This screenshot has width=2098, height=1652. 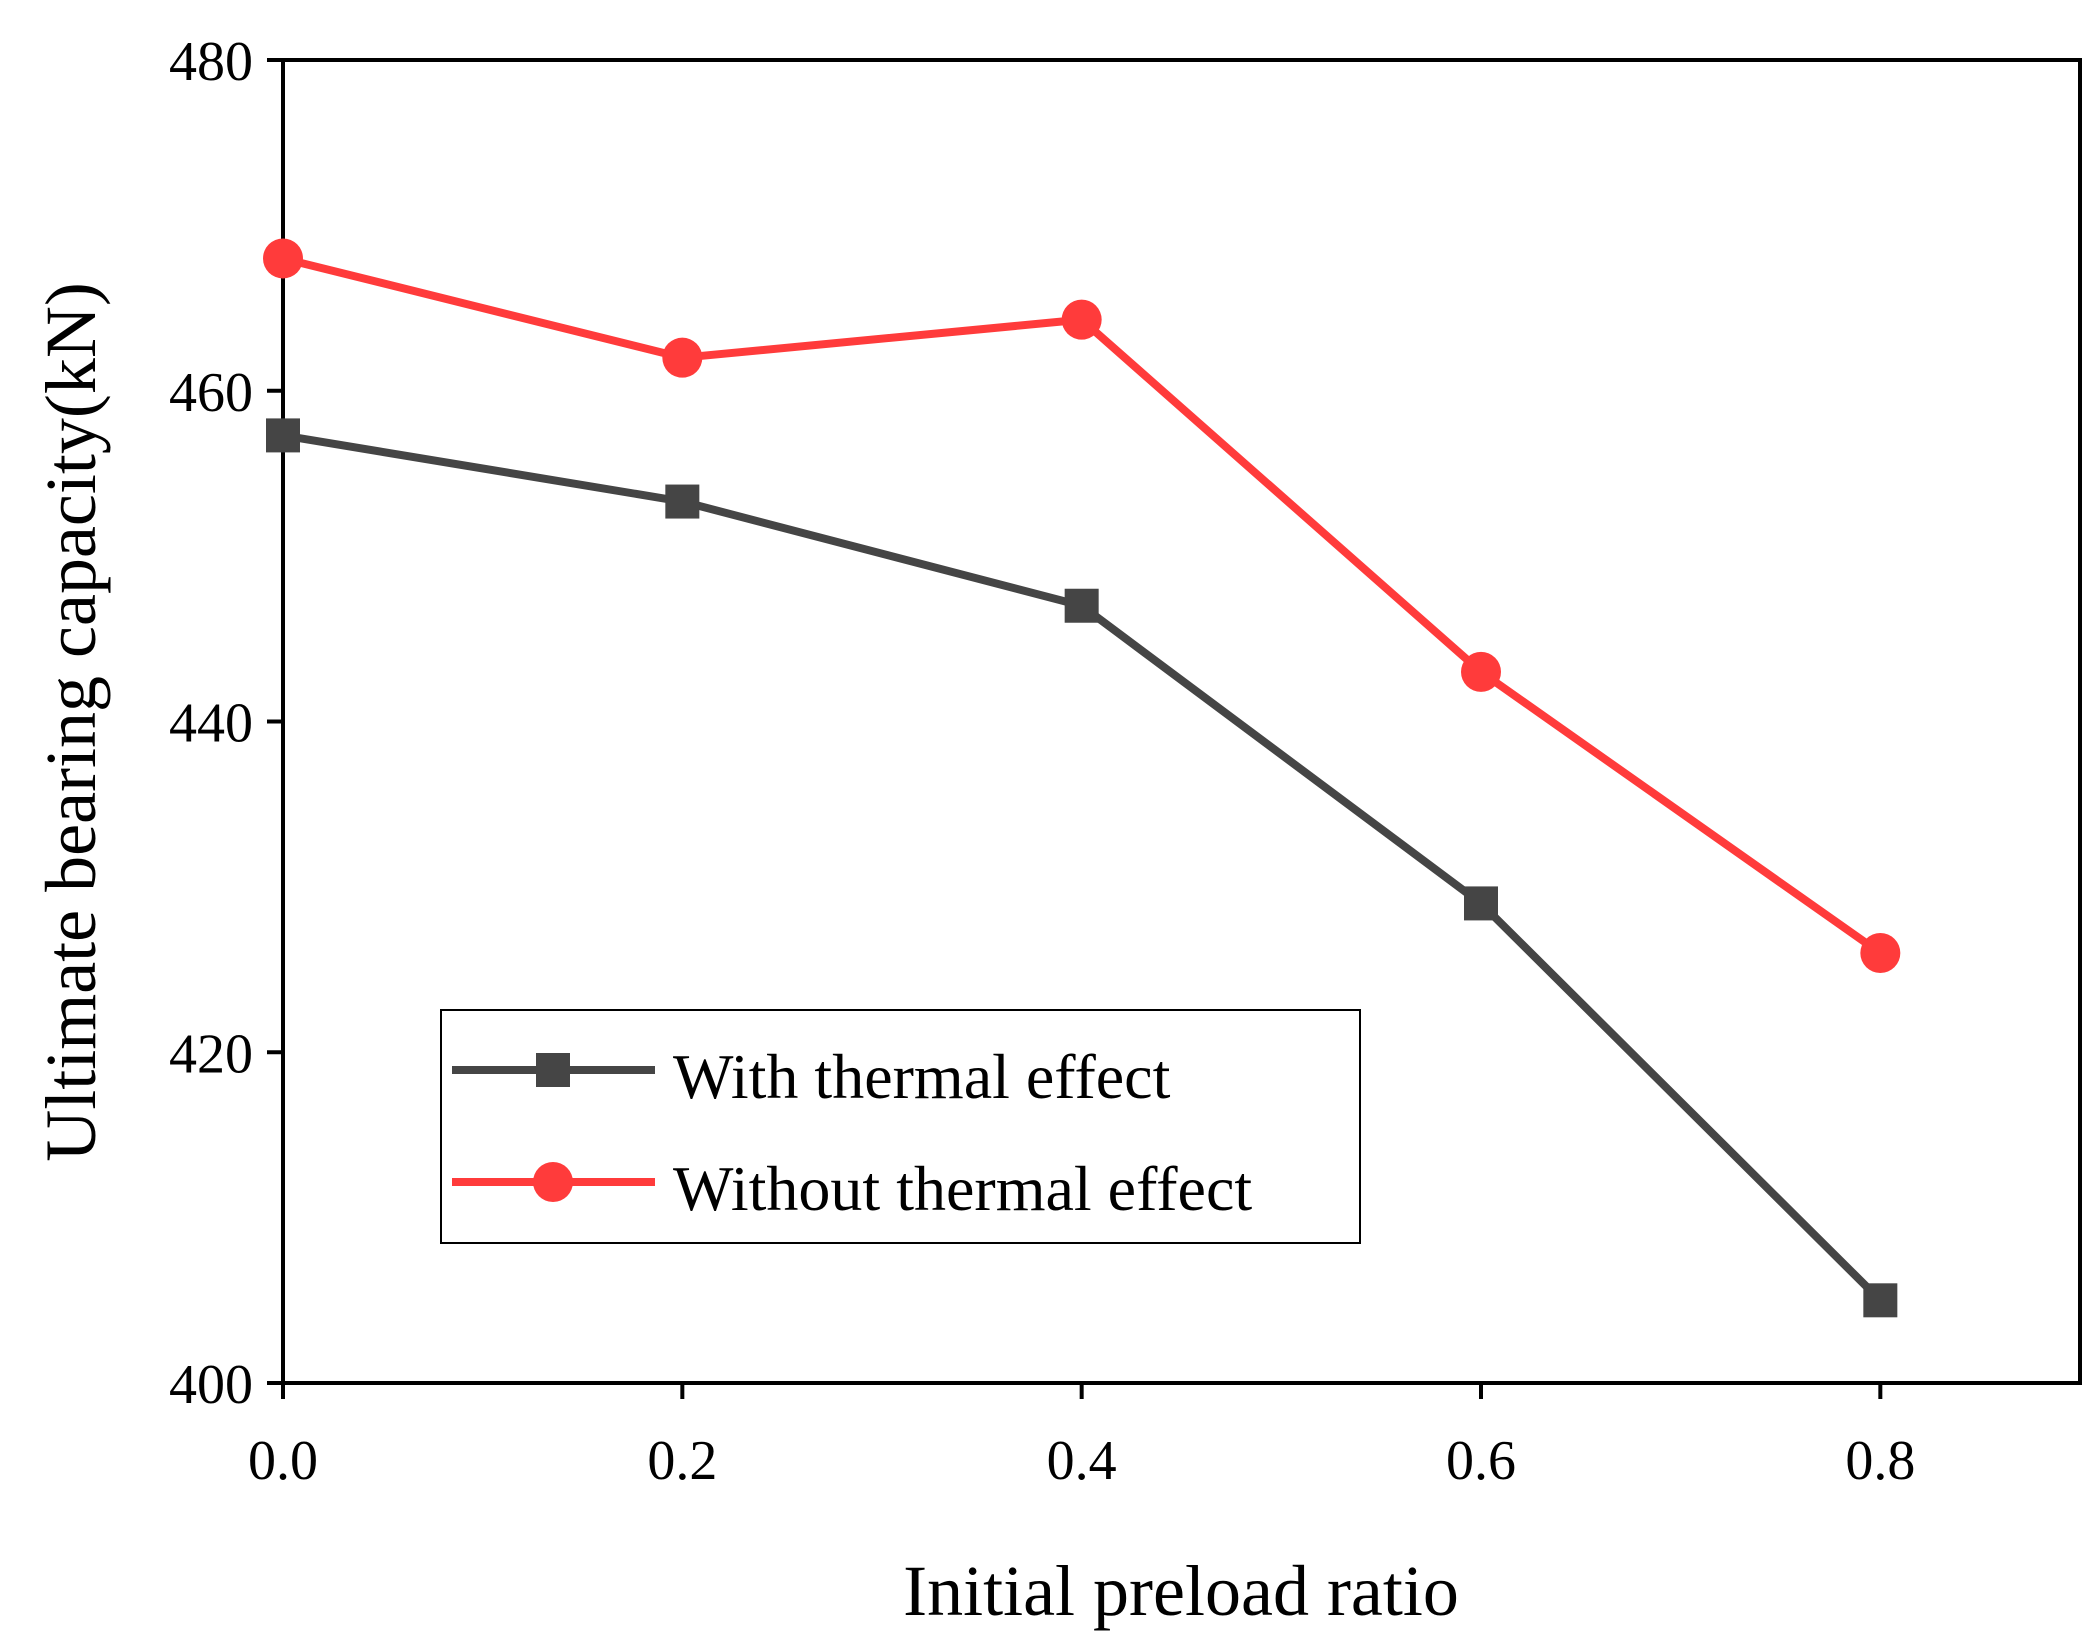 I want to click on x-tick-label: 0.0, so click(x=283, y=1461).